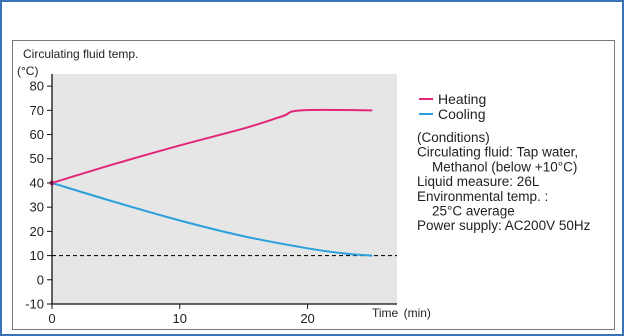 This screenshot has height=336, width=624. I want to click on condition-line: Methanol (below +10°C), so click(497, 166).